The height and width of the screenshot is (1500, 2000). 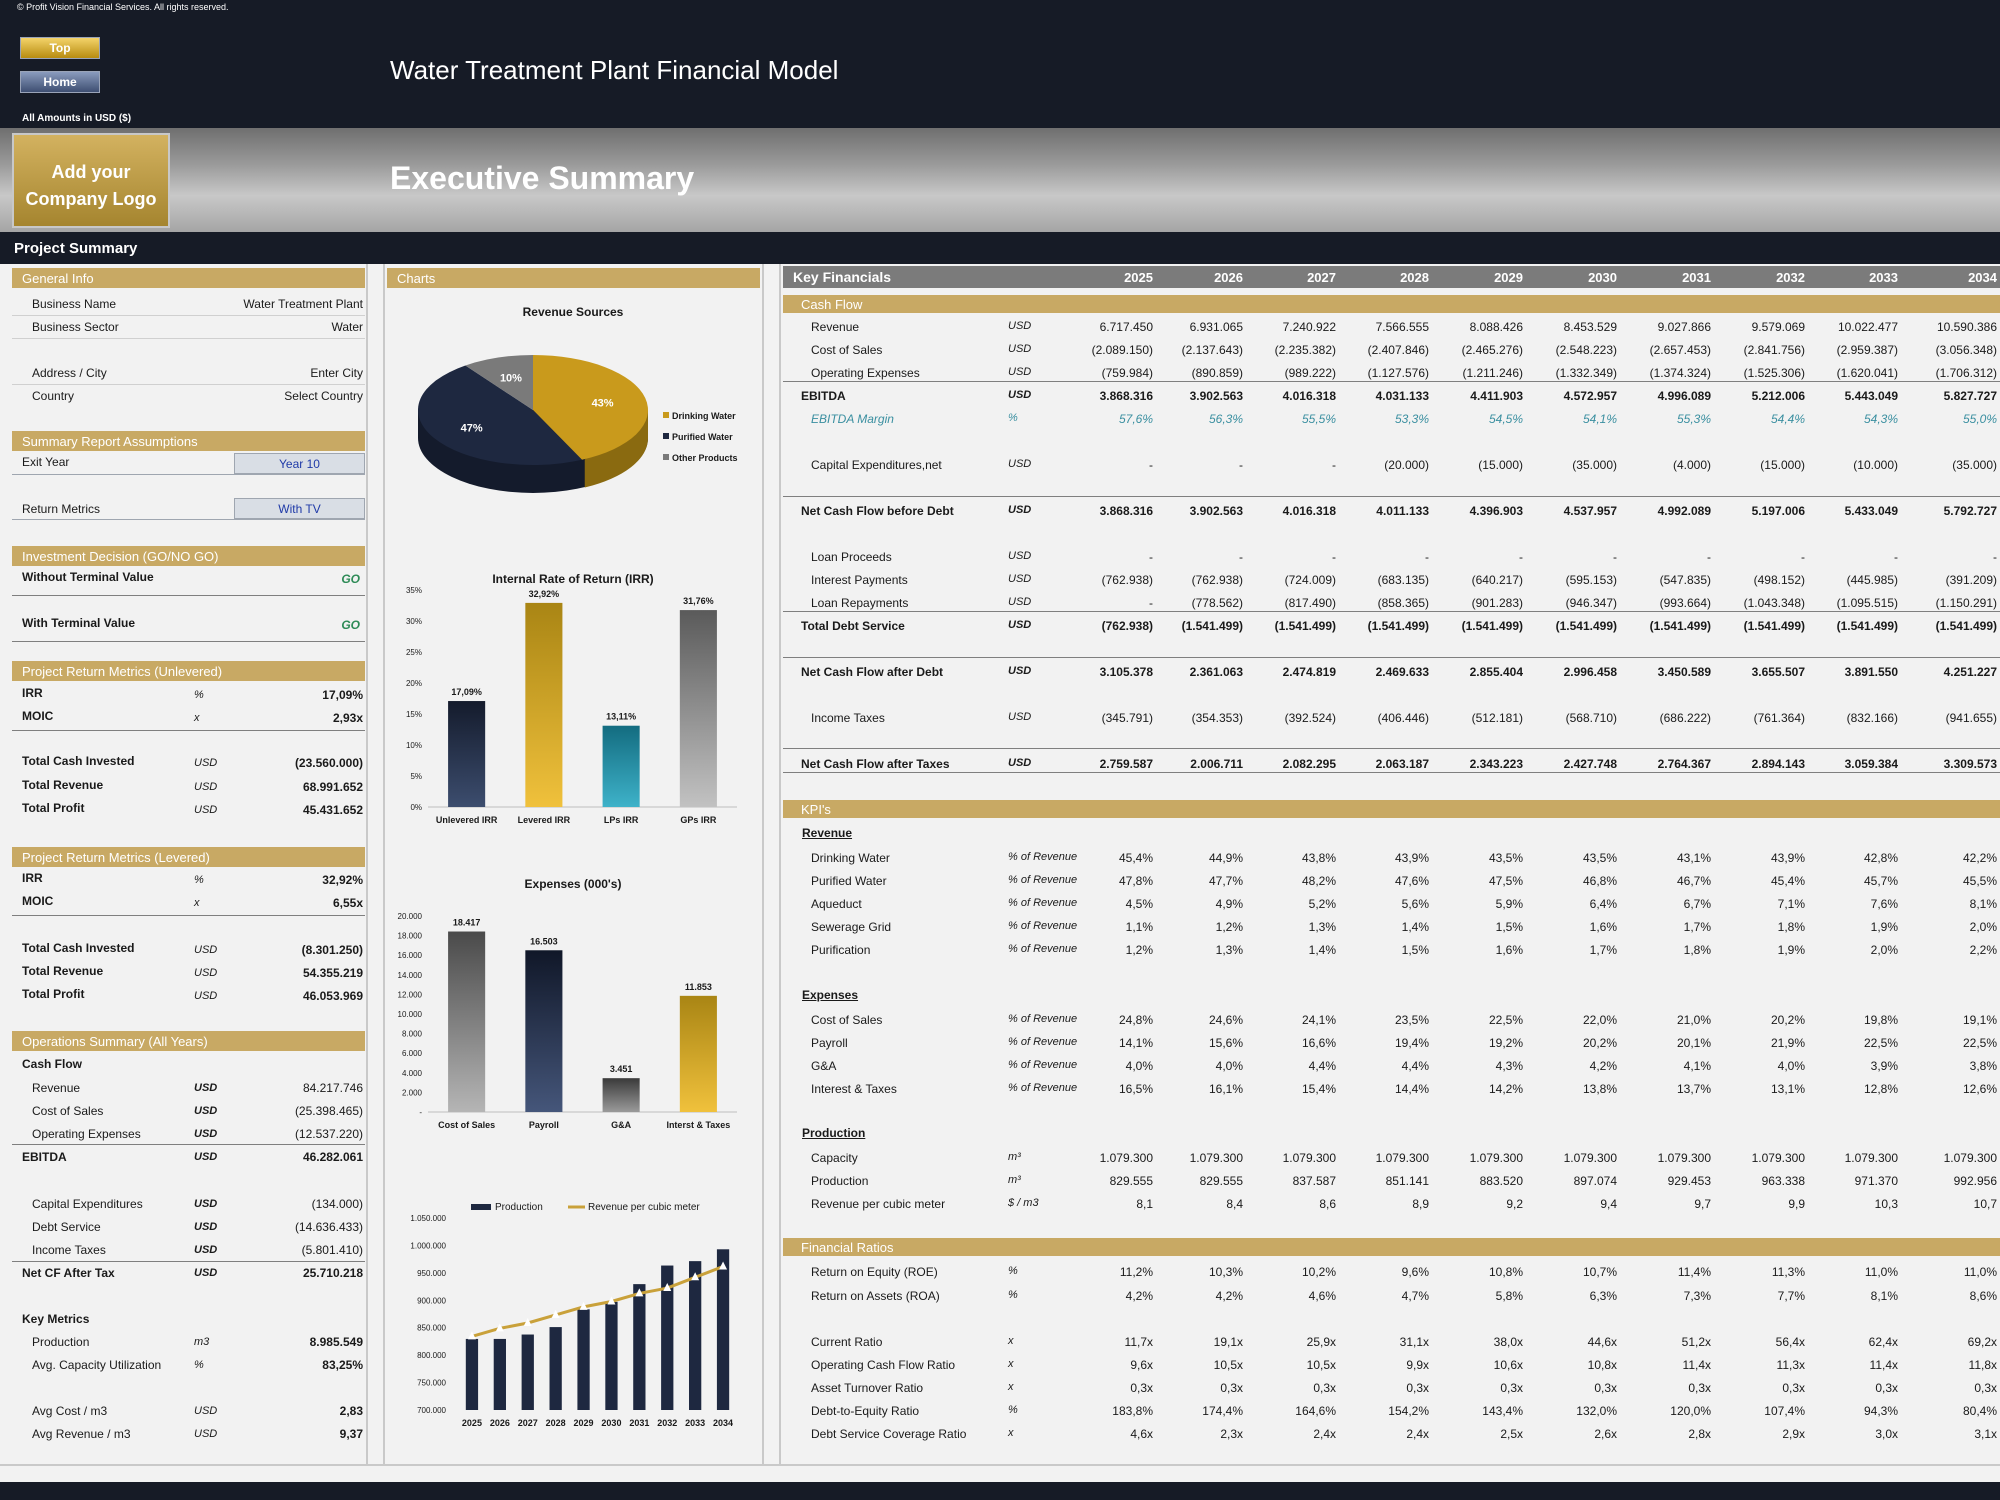 I want to click on row-value: 11,4x, so click(x=1883, y=1365).